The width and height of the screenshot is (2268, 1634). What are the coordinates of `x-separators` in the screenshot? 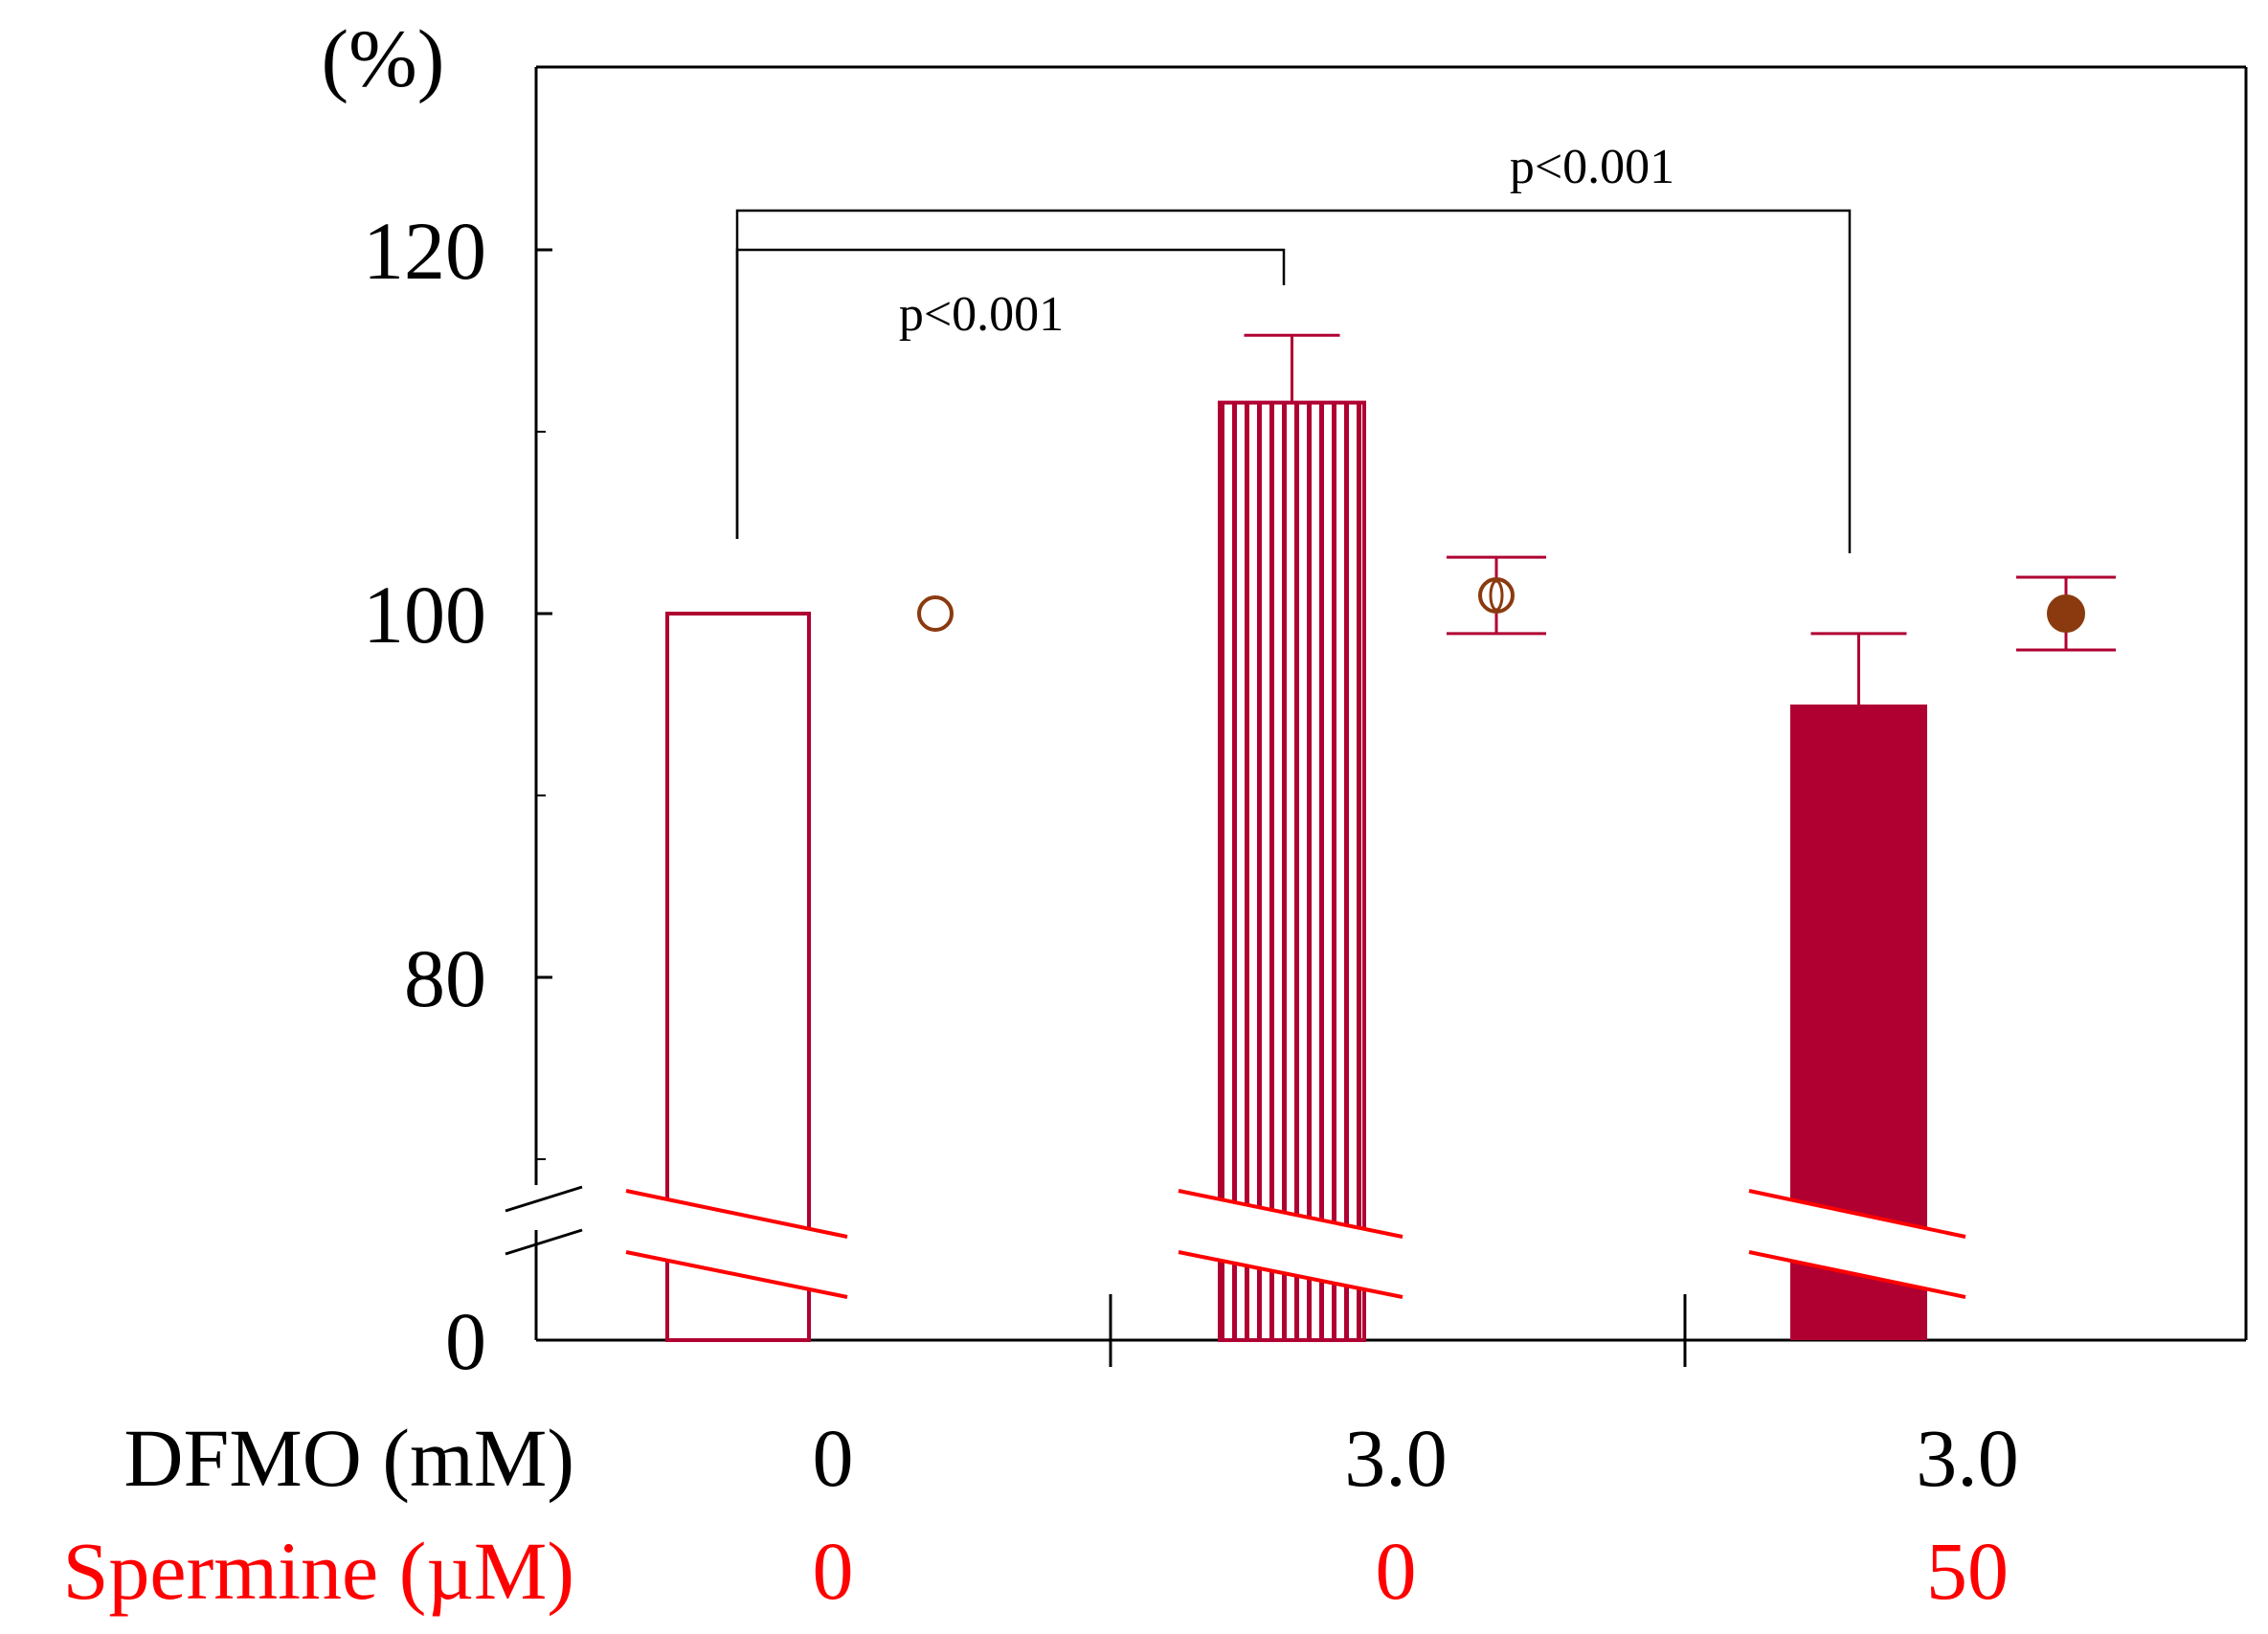 It's located at (1398, 1331).